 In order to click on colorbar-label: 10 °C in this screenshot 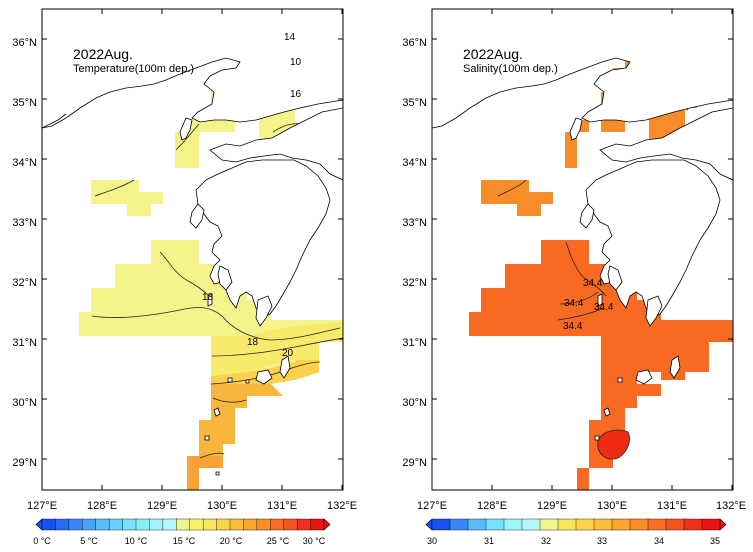, I will do `click(136, 541)`.